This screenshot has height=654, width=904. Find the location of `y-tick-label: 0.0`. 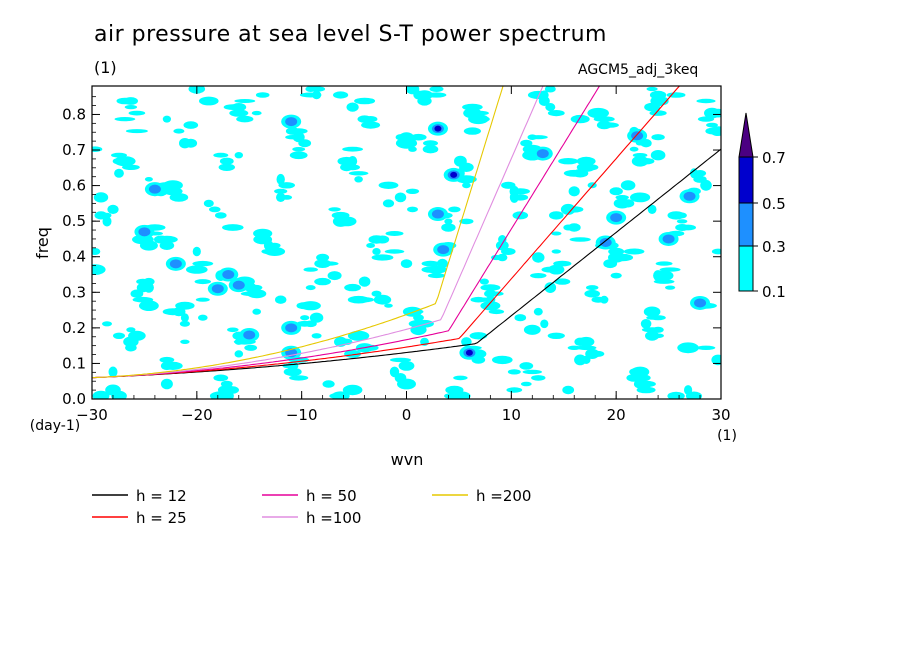

y-tick-label: 0.0 is located at coordinates (74, 399).